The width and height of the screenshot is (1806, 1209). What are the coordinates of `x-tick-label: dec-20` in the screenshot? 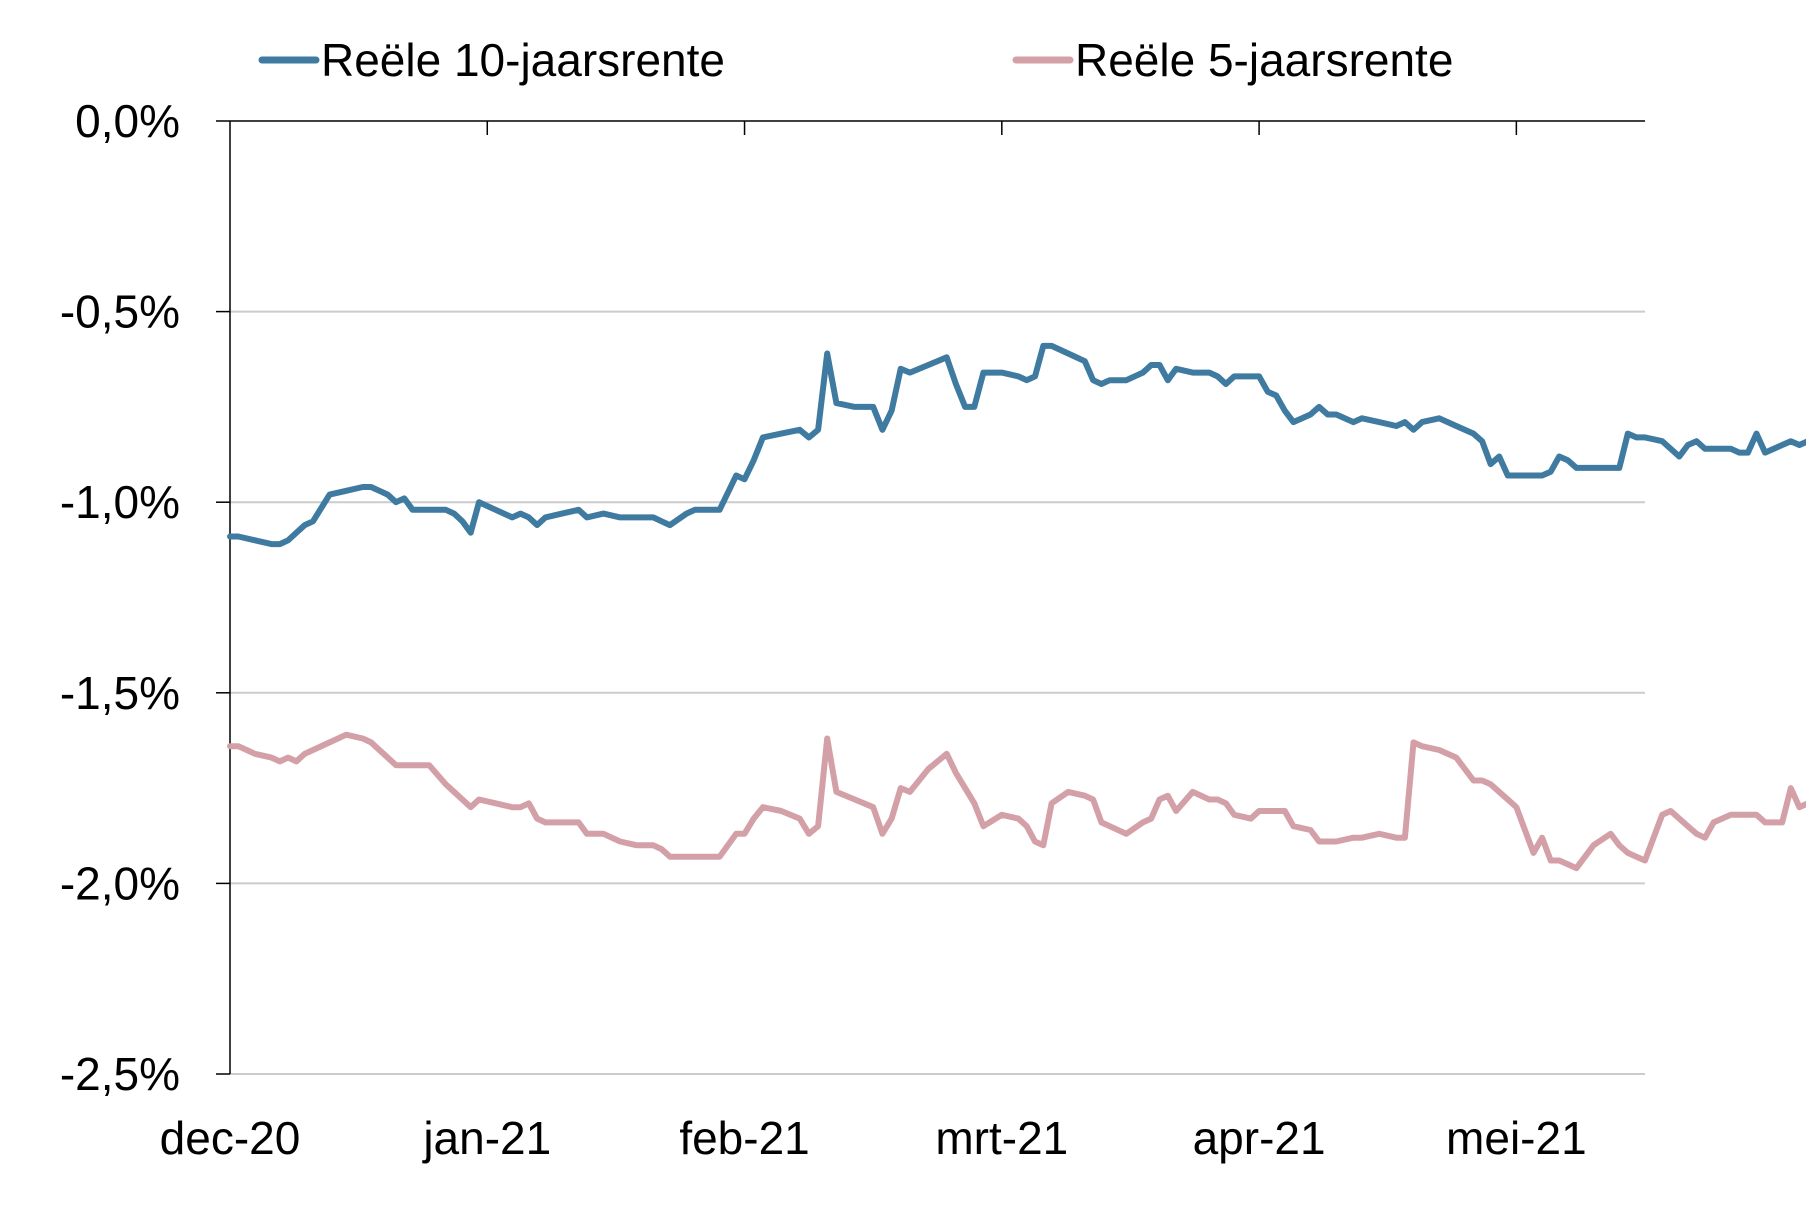 It's located at (230, 1138).